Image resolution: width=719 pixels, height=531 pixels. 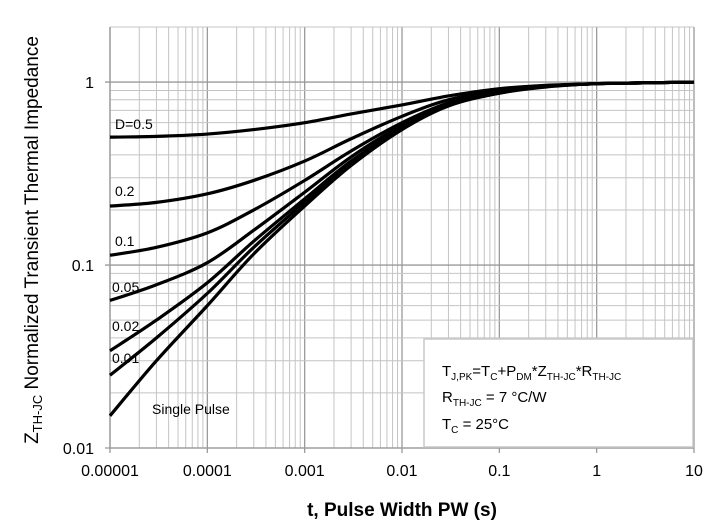 What do you see at coordinates (207, 471) in the screenshot?
I see `x-tick-label: 0.0001` at bounding box center [207, 471].